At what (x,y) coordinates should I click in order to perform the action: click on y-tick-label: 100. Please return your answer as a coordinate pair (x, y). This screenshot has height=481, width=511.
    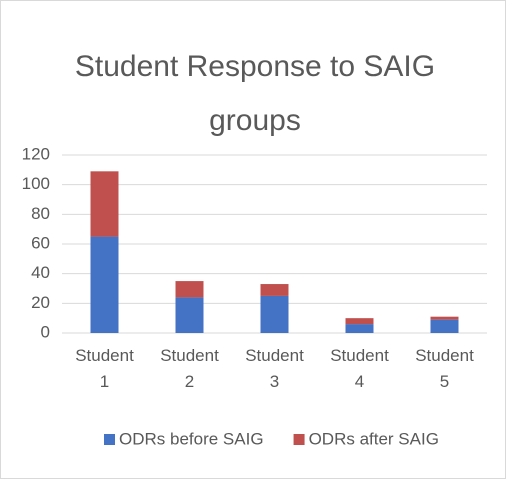
    Looking at the image, I should click on (36, 183).